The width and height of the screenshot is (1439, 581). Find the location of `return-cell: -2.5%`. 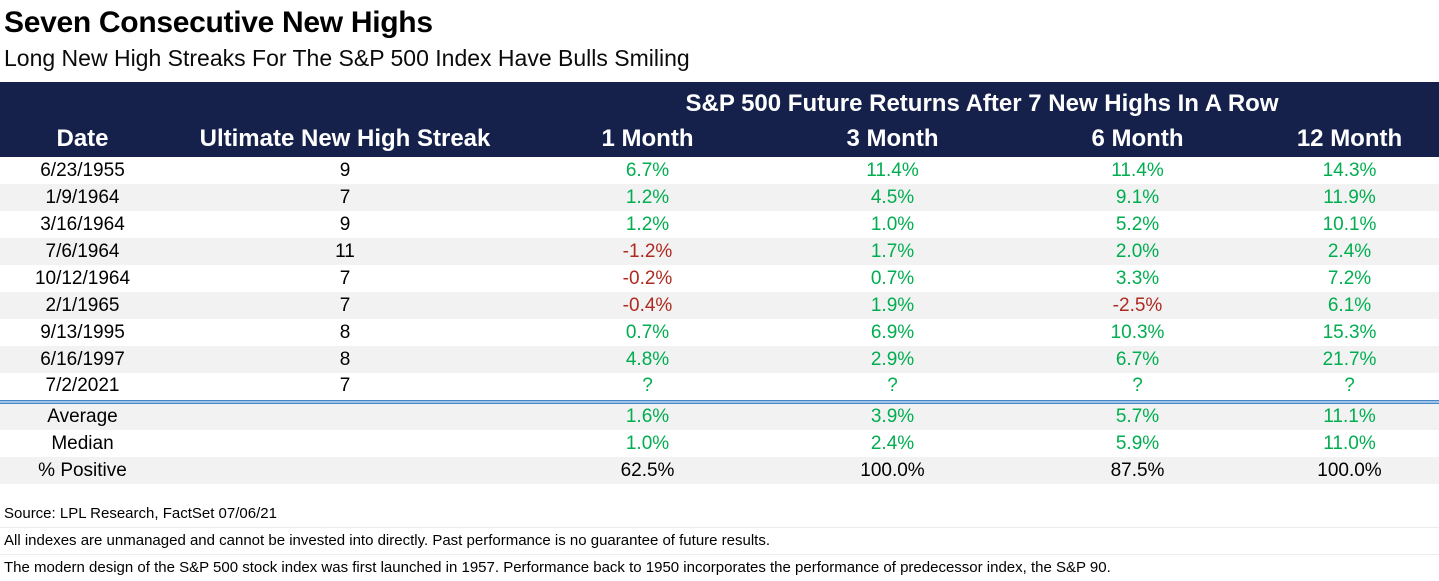

return-cell: -2.5% is located at coordinates (1137, 305).